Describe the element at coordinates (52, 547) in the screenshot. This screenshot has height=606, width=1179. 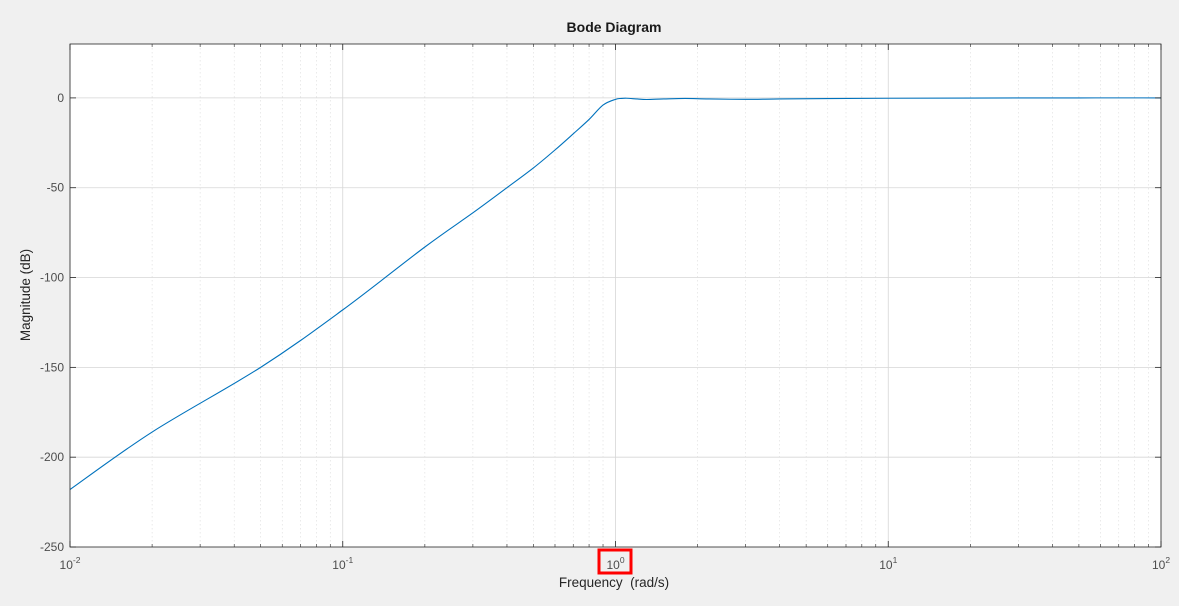
I see `y-tick-label: -250` at that location.